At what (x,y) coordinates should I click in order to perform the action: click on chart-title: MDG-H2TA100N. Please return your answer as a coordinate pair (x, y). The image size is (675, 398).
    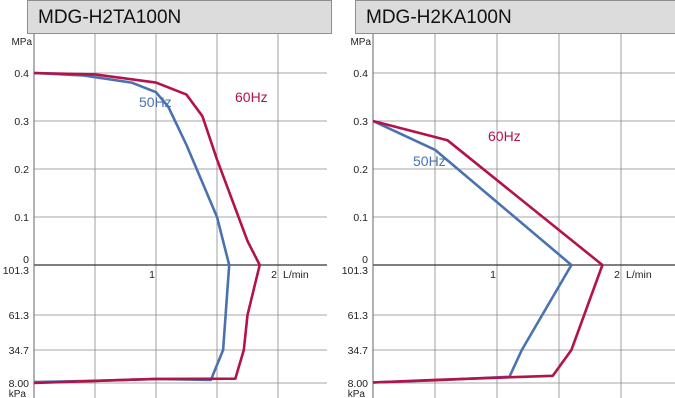
    Looking at the image, I should click on (179, 17).